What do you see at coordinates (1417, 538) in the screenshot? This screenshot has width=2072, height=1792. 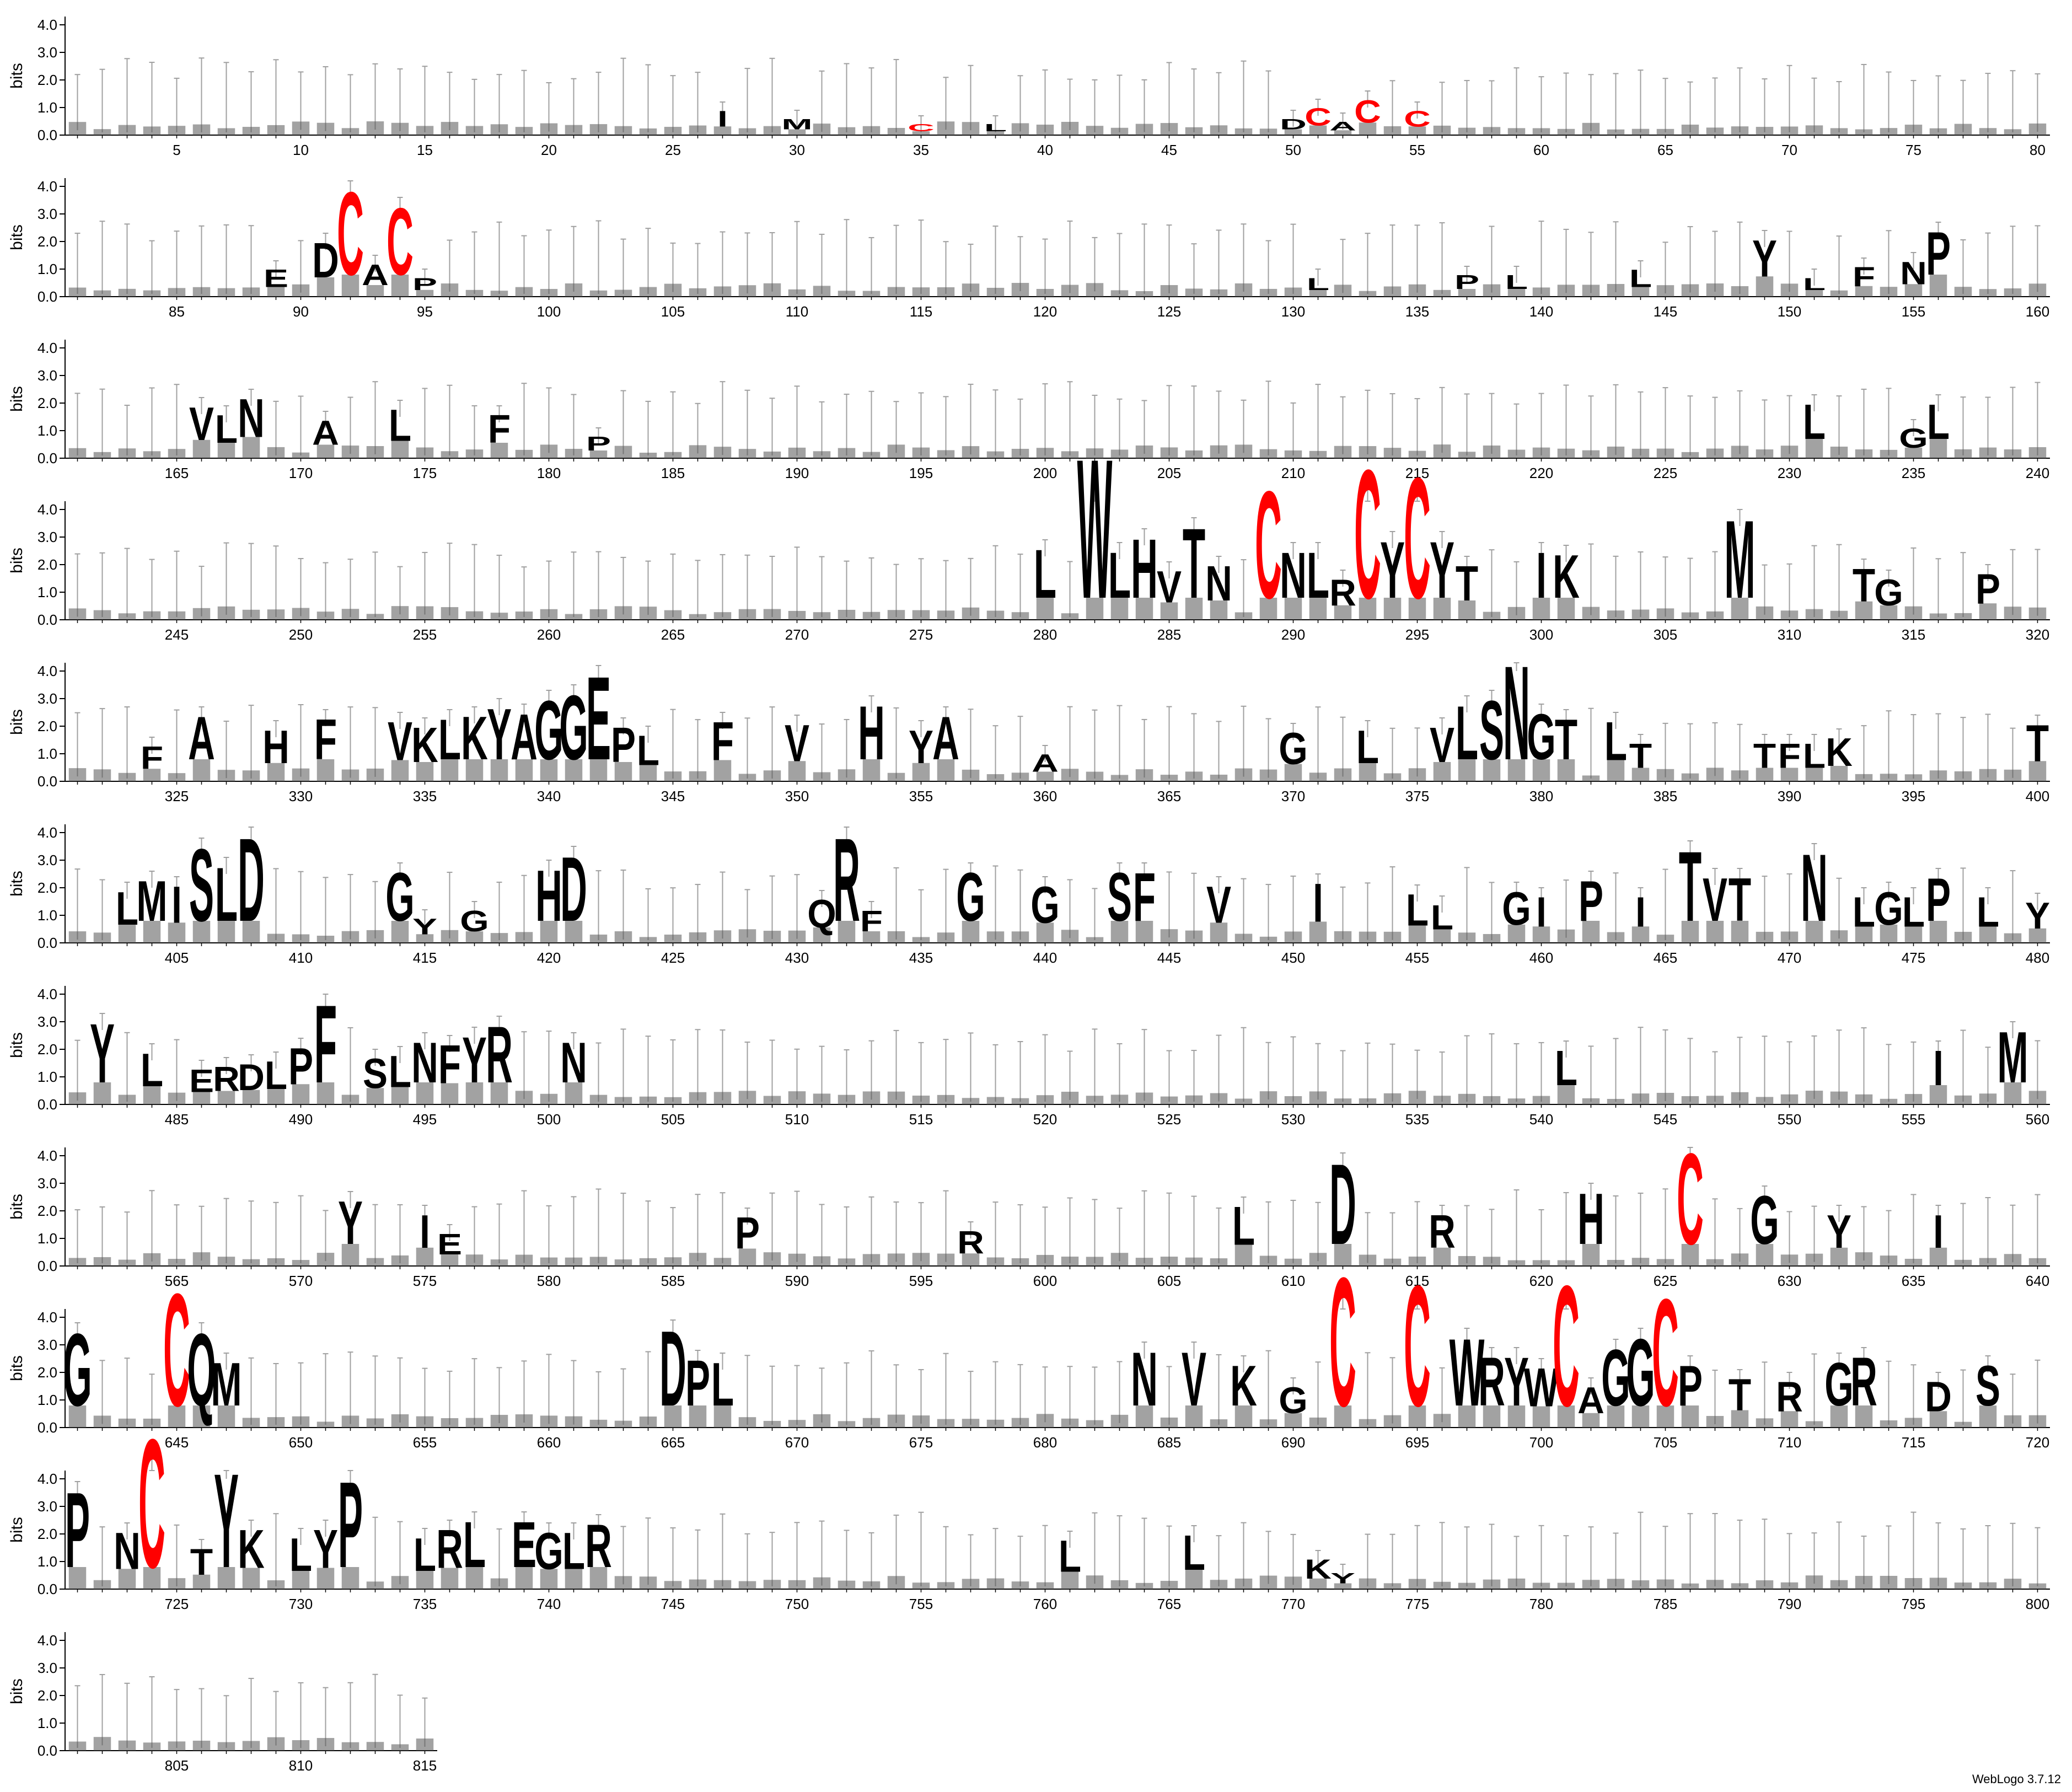 I see `residue-letter: C` at bounding box center [1417, 538].